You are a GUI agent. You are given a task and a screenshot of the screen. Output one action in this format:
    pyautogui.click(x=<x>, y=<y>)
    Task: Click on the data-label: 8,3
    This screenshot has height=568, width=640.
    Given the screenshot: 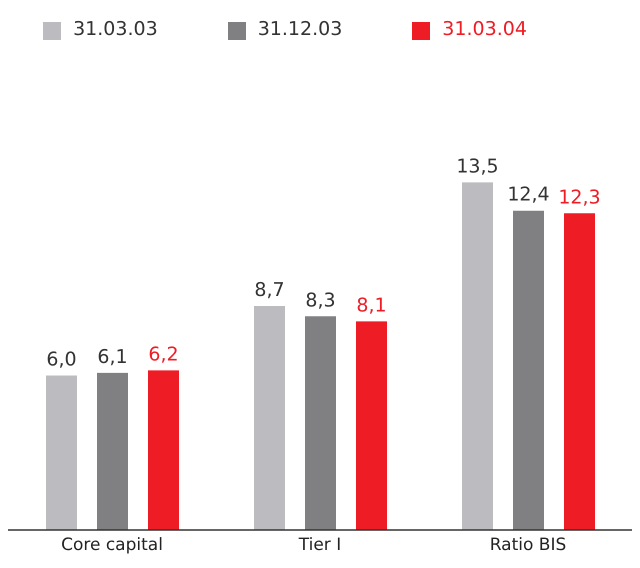 What is the action you would take?
    pyautogui.click(x=320, y=300)
    